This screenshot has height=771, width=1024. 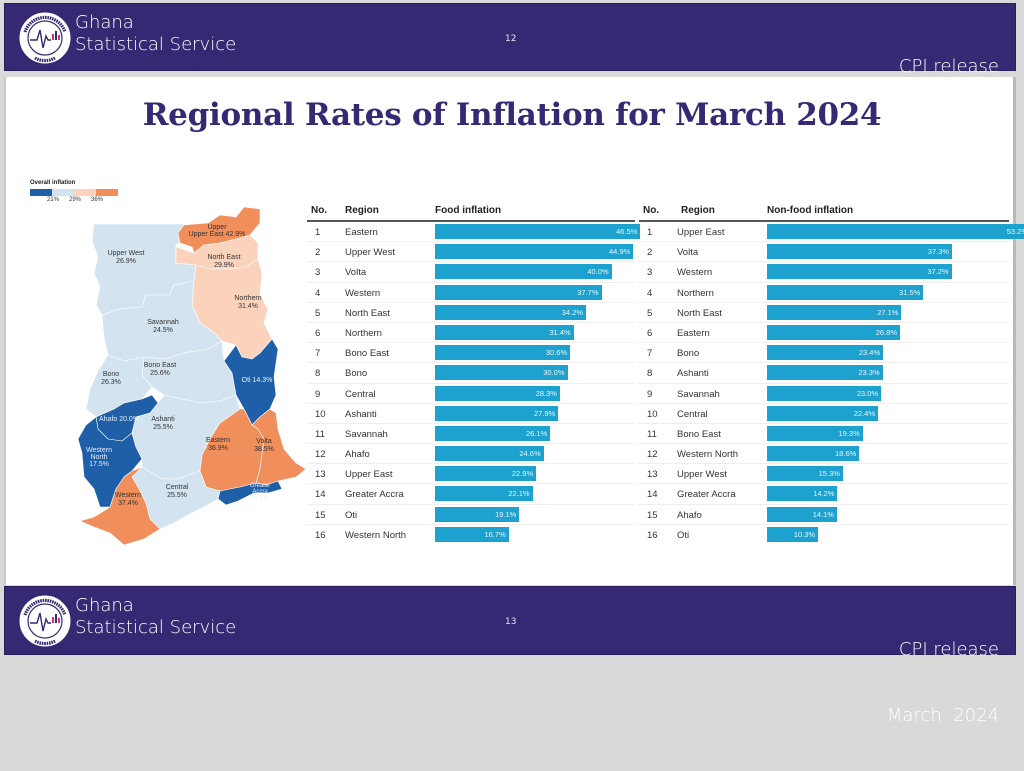 What do you see at coordinates (218, 444) in the screenshot?
I see `map-label-eastern: Eastern 36.9%` at bounding box center [218, 444].